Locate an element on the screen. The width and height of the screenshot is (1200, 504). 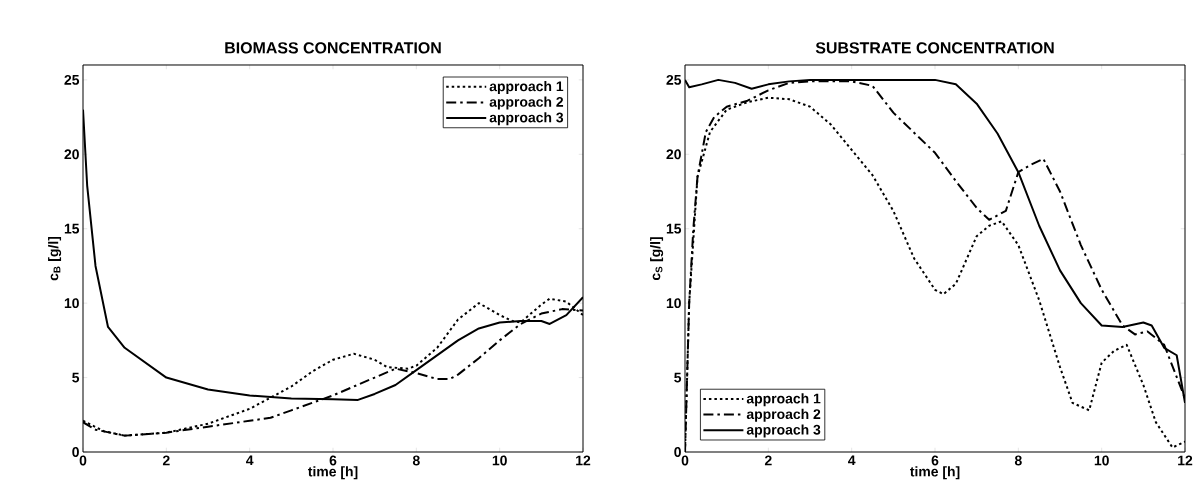
chart-title: BIOMASS CONCENTRATION is located at coordinates (333, 48).